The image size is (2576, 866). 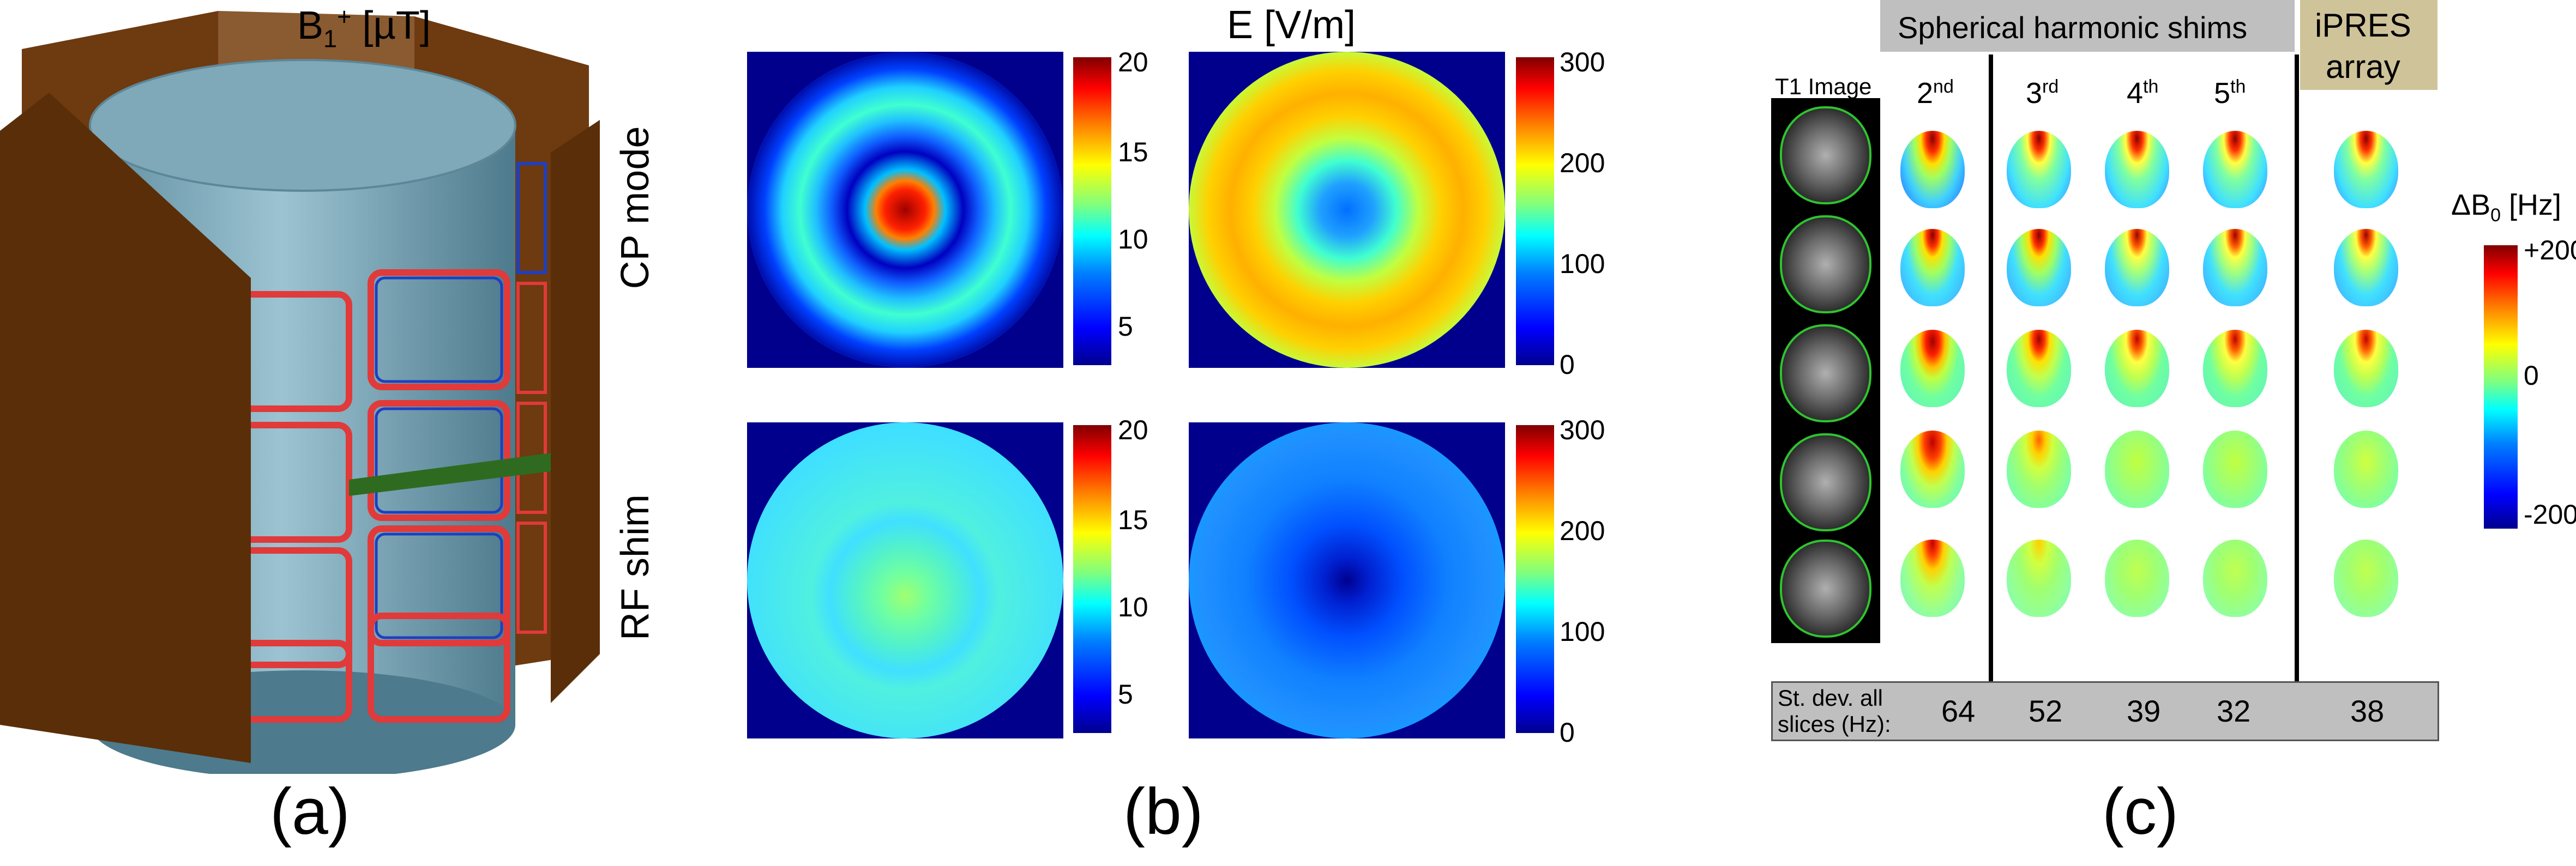 I want to click on b1-column-header: B1+ [µT], so click(x=364, y=28).